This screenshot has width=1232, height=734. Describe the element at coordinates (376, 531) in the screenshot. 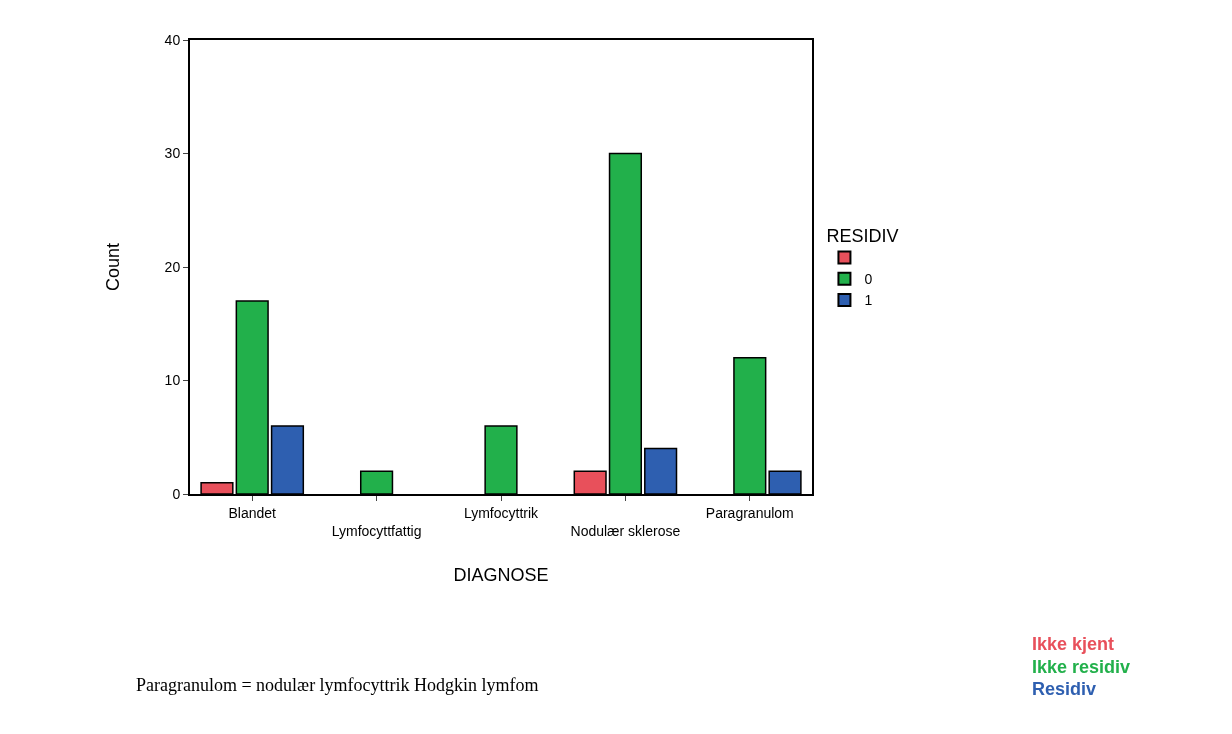

I see `x-tick-label: Lymfocyttfattig` at that location.